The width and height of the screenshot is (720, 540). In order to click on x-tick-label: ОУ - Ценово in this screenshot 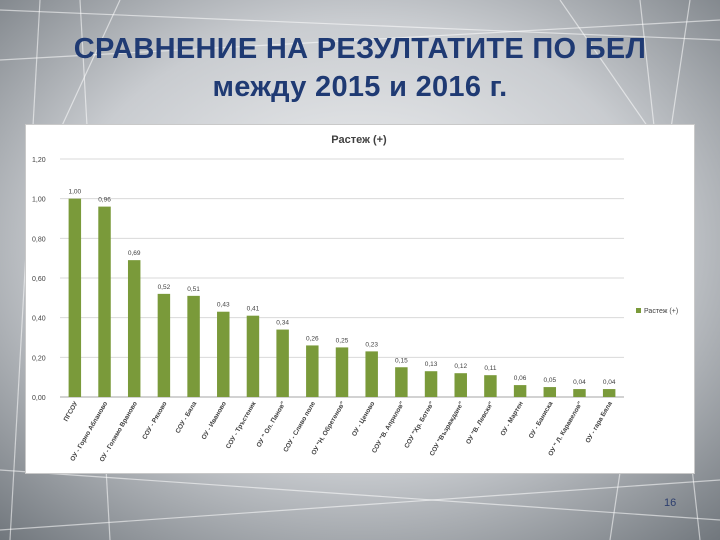, I will do `click(364, 418)`.